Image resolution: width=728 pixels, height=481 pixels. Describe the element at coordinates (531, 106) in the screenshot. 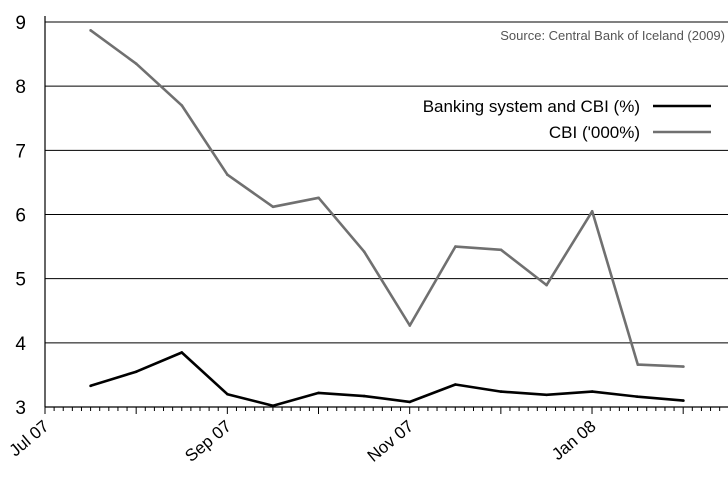

I see `legend-label: Banking system and CBI (%)` at that location.